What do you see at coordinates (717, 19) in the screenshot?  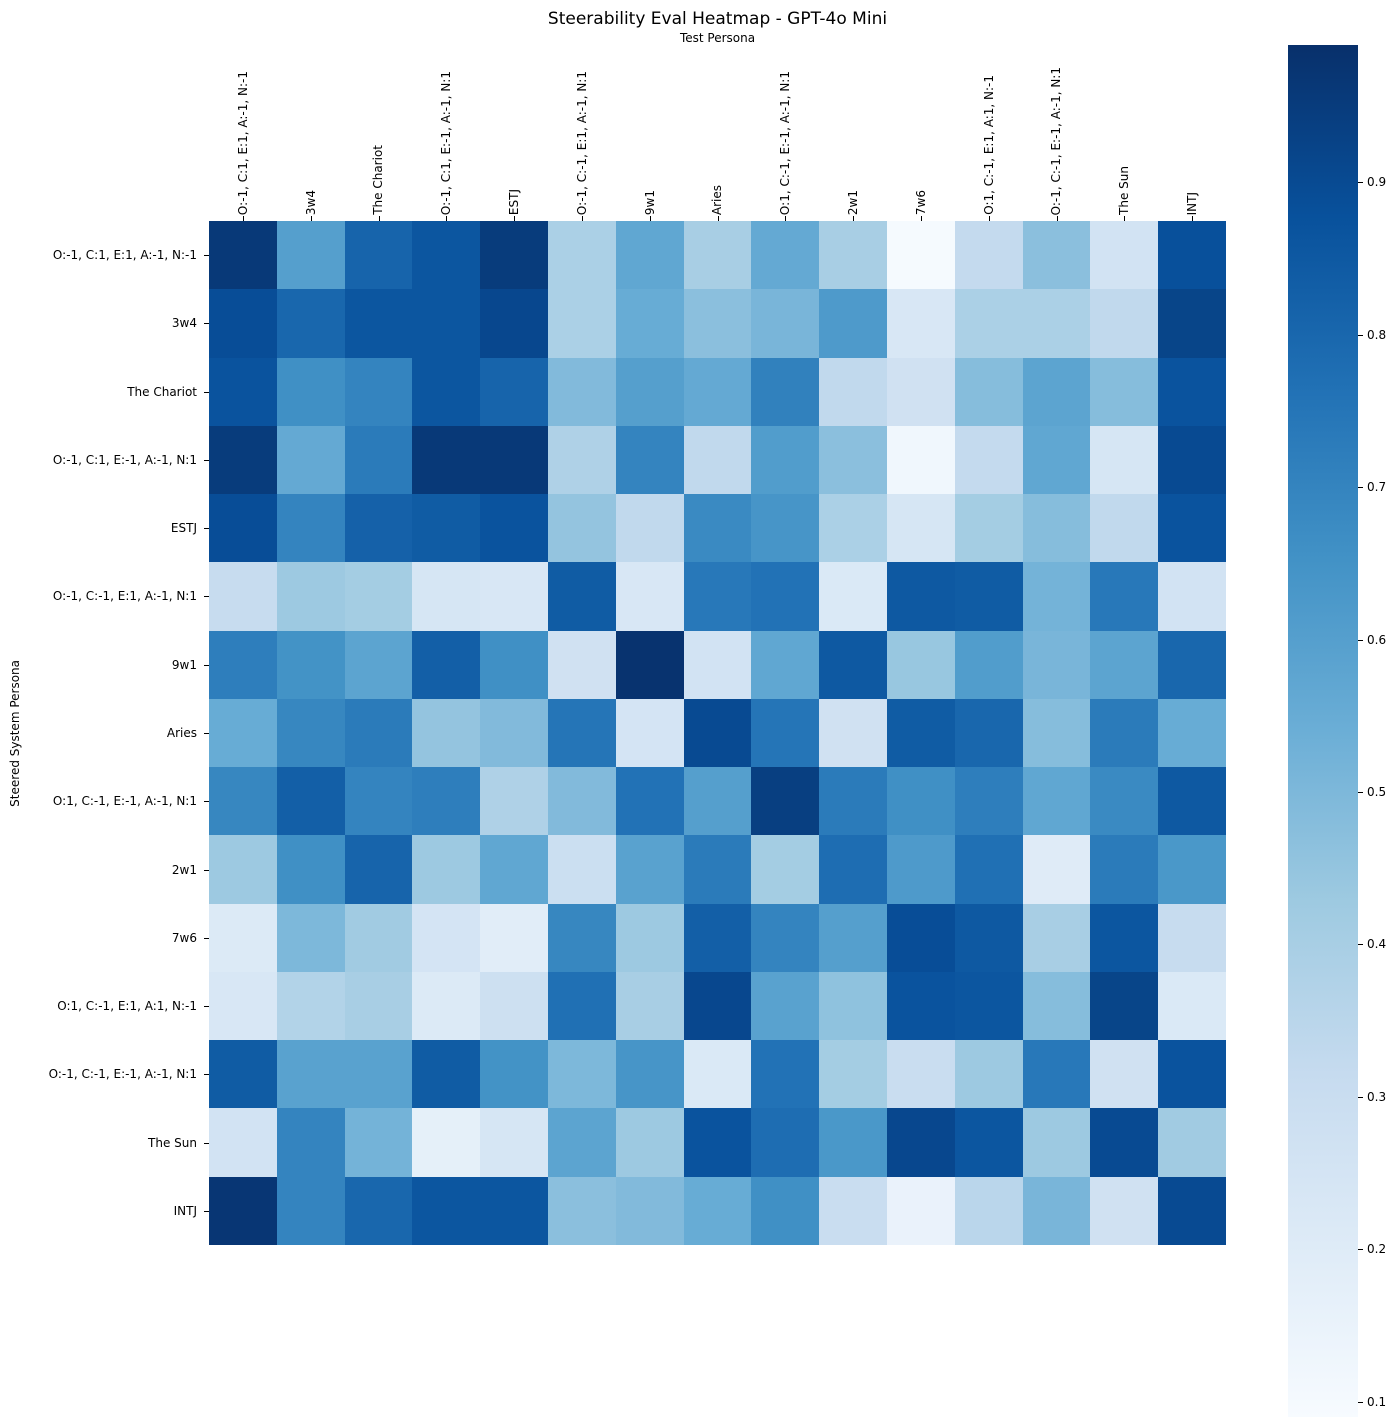 I see `chart-title: Steerability Eval Heatmap - GPT-4o Mini` at bounding box center [717, 19].